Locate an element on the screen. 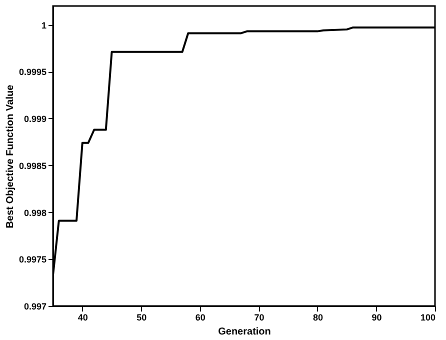  y-tick-label: 0.9985 is located at coordinates (32, 165).